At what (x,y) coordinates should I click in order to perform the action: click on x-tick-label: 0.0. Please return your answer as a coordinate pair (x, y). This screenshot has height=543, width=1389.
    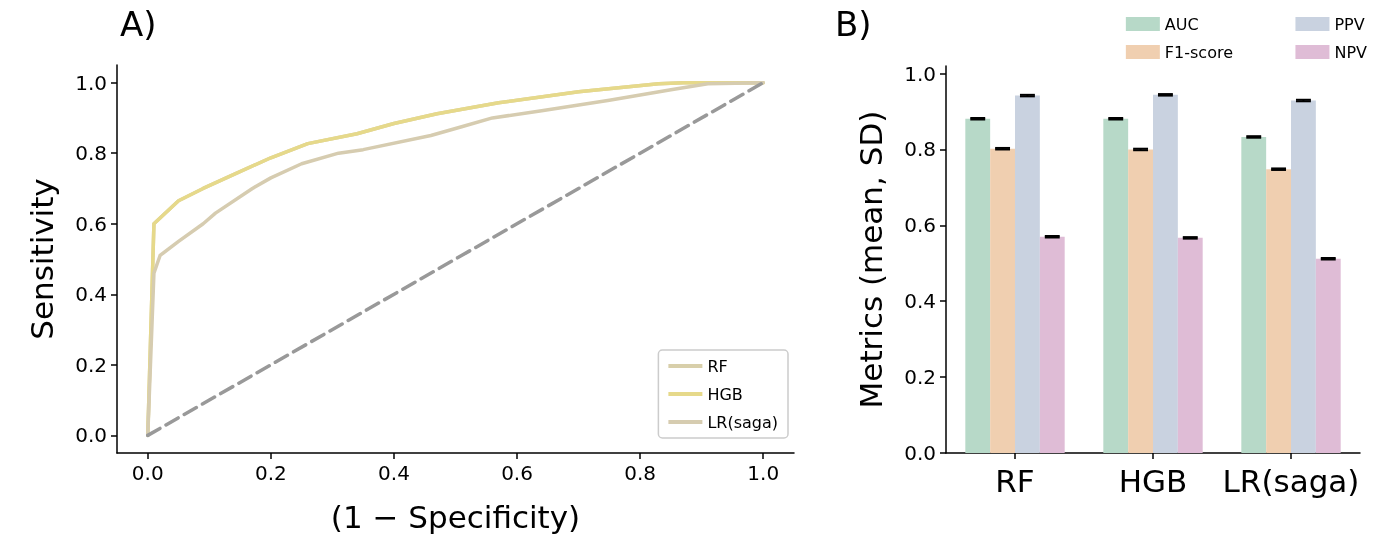
    Looking at the image, I should click on (147, 473).